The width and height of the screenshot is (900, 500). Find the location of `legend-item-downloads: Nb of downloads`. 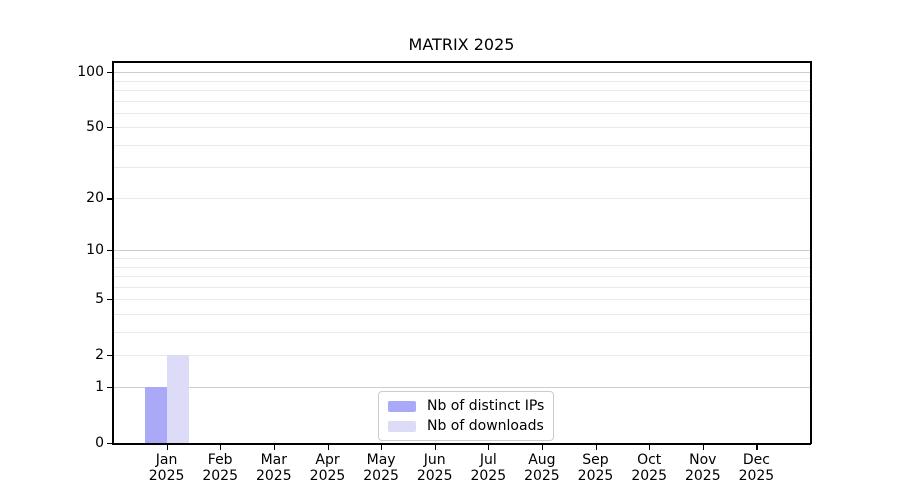

legend-item-downloads: Nb of downloads is located at coordinates (466, 426).